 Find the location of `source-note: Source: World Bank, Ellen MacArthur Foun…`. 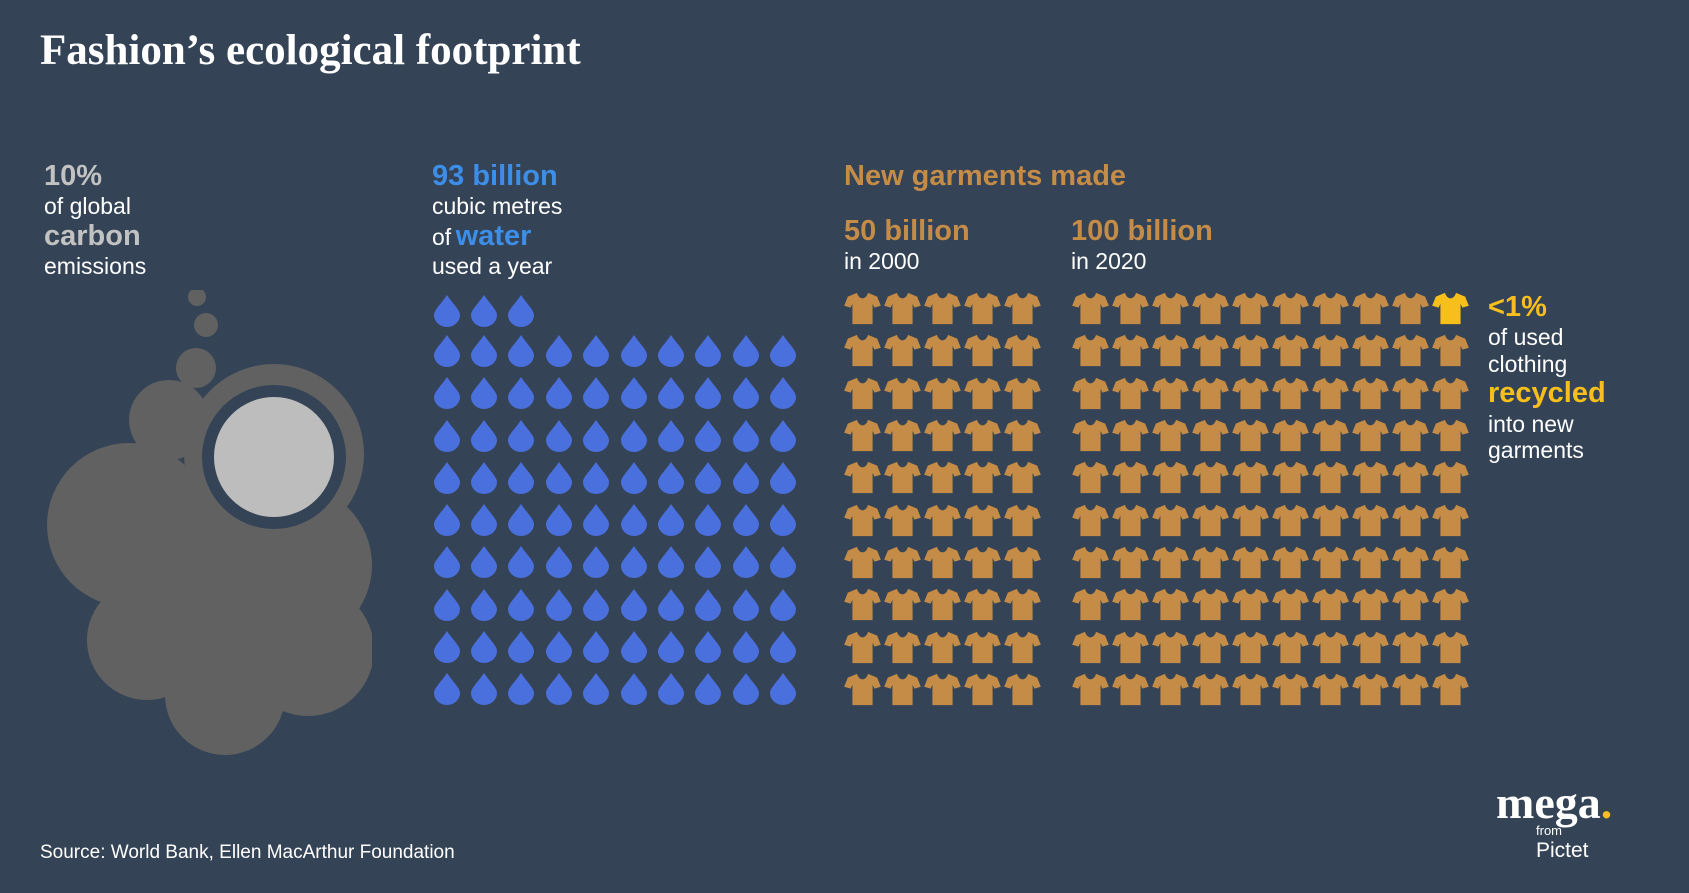

source-note: Source: World Bank, Ellen MacArthur Foun… is located at coordinates (247, 852).